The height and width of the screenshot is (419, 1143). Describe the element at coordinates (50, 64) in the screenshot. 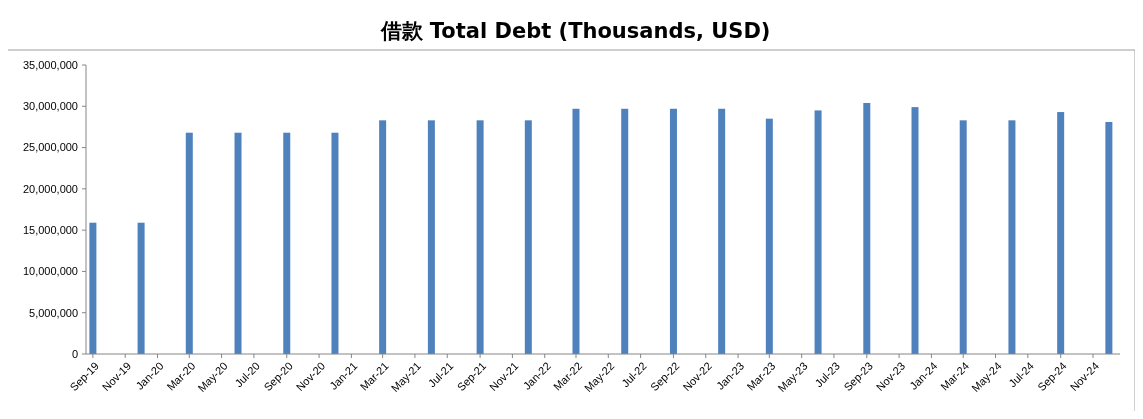

I see `y-tick-label: 35,000,000` at that location.